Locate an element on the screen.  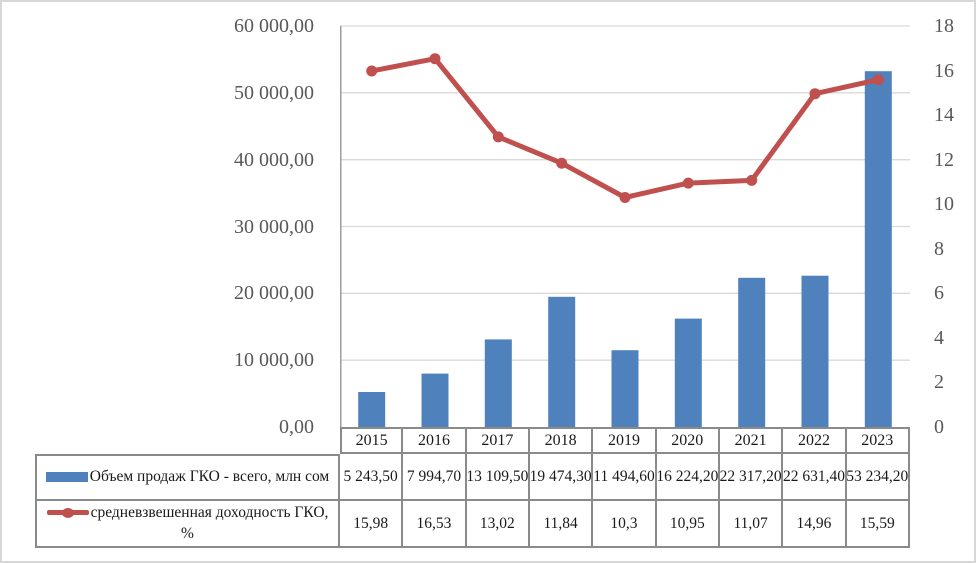
volume-value: 19 474,30 is located at coordinates (562, 477).